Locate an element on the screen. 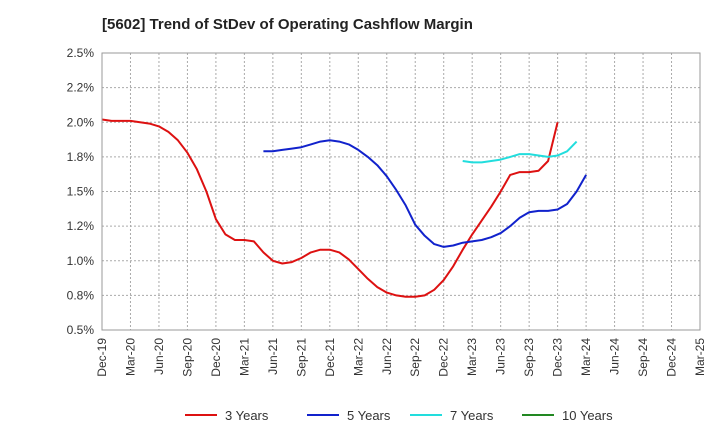  y-axis-ticks: 0.5% 0.8% 1.0% 1.2% 1.5% 1.8% 2.0% 2.2% 2.5% is located at coordinates (81, 191).